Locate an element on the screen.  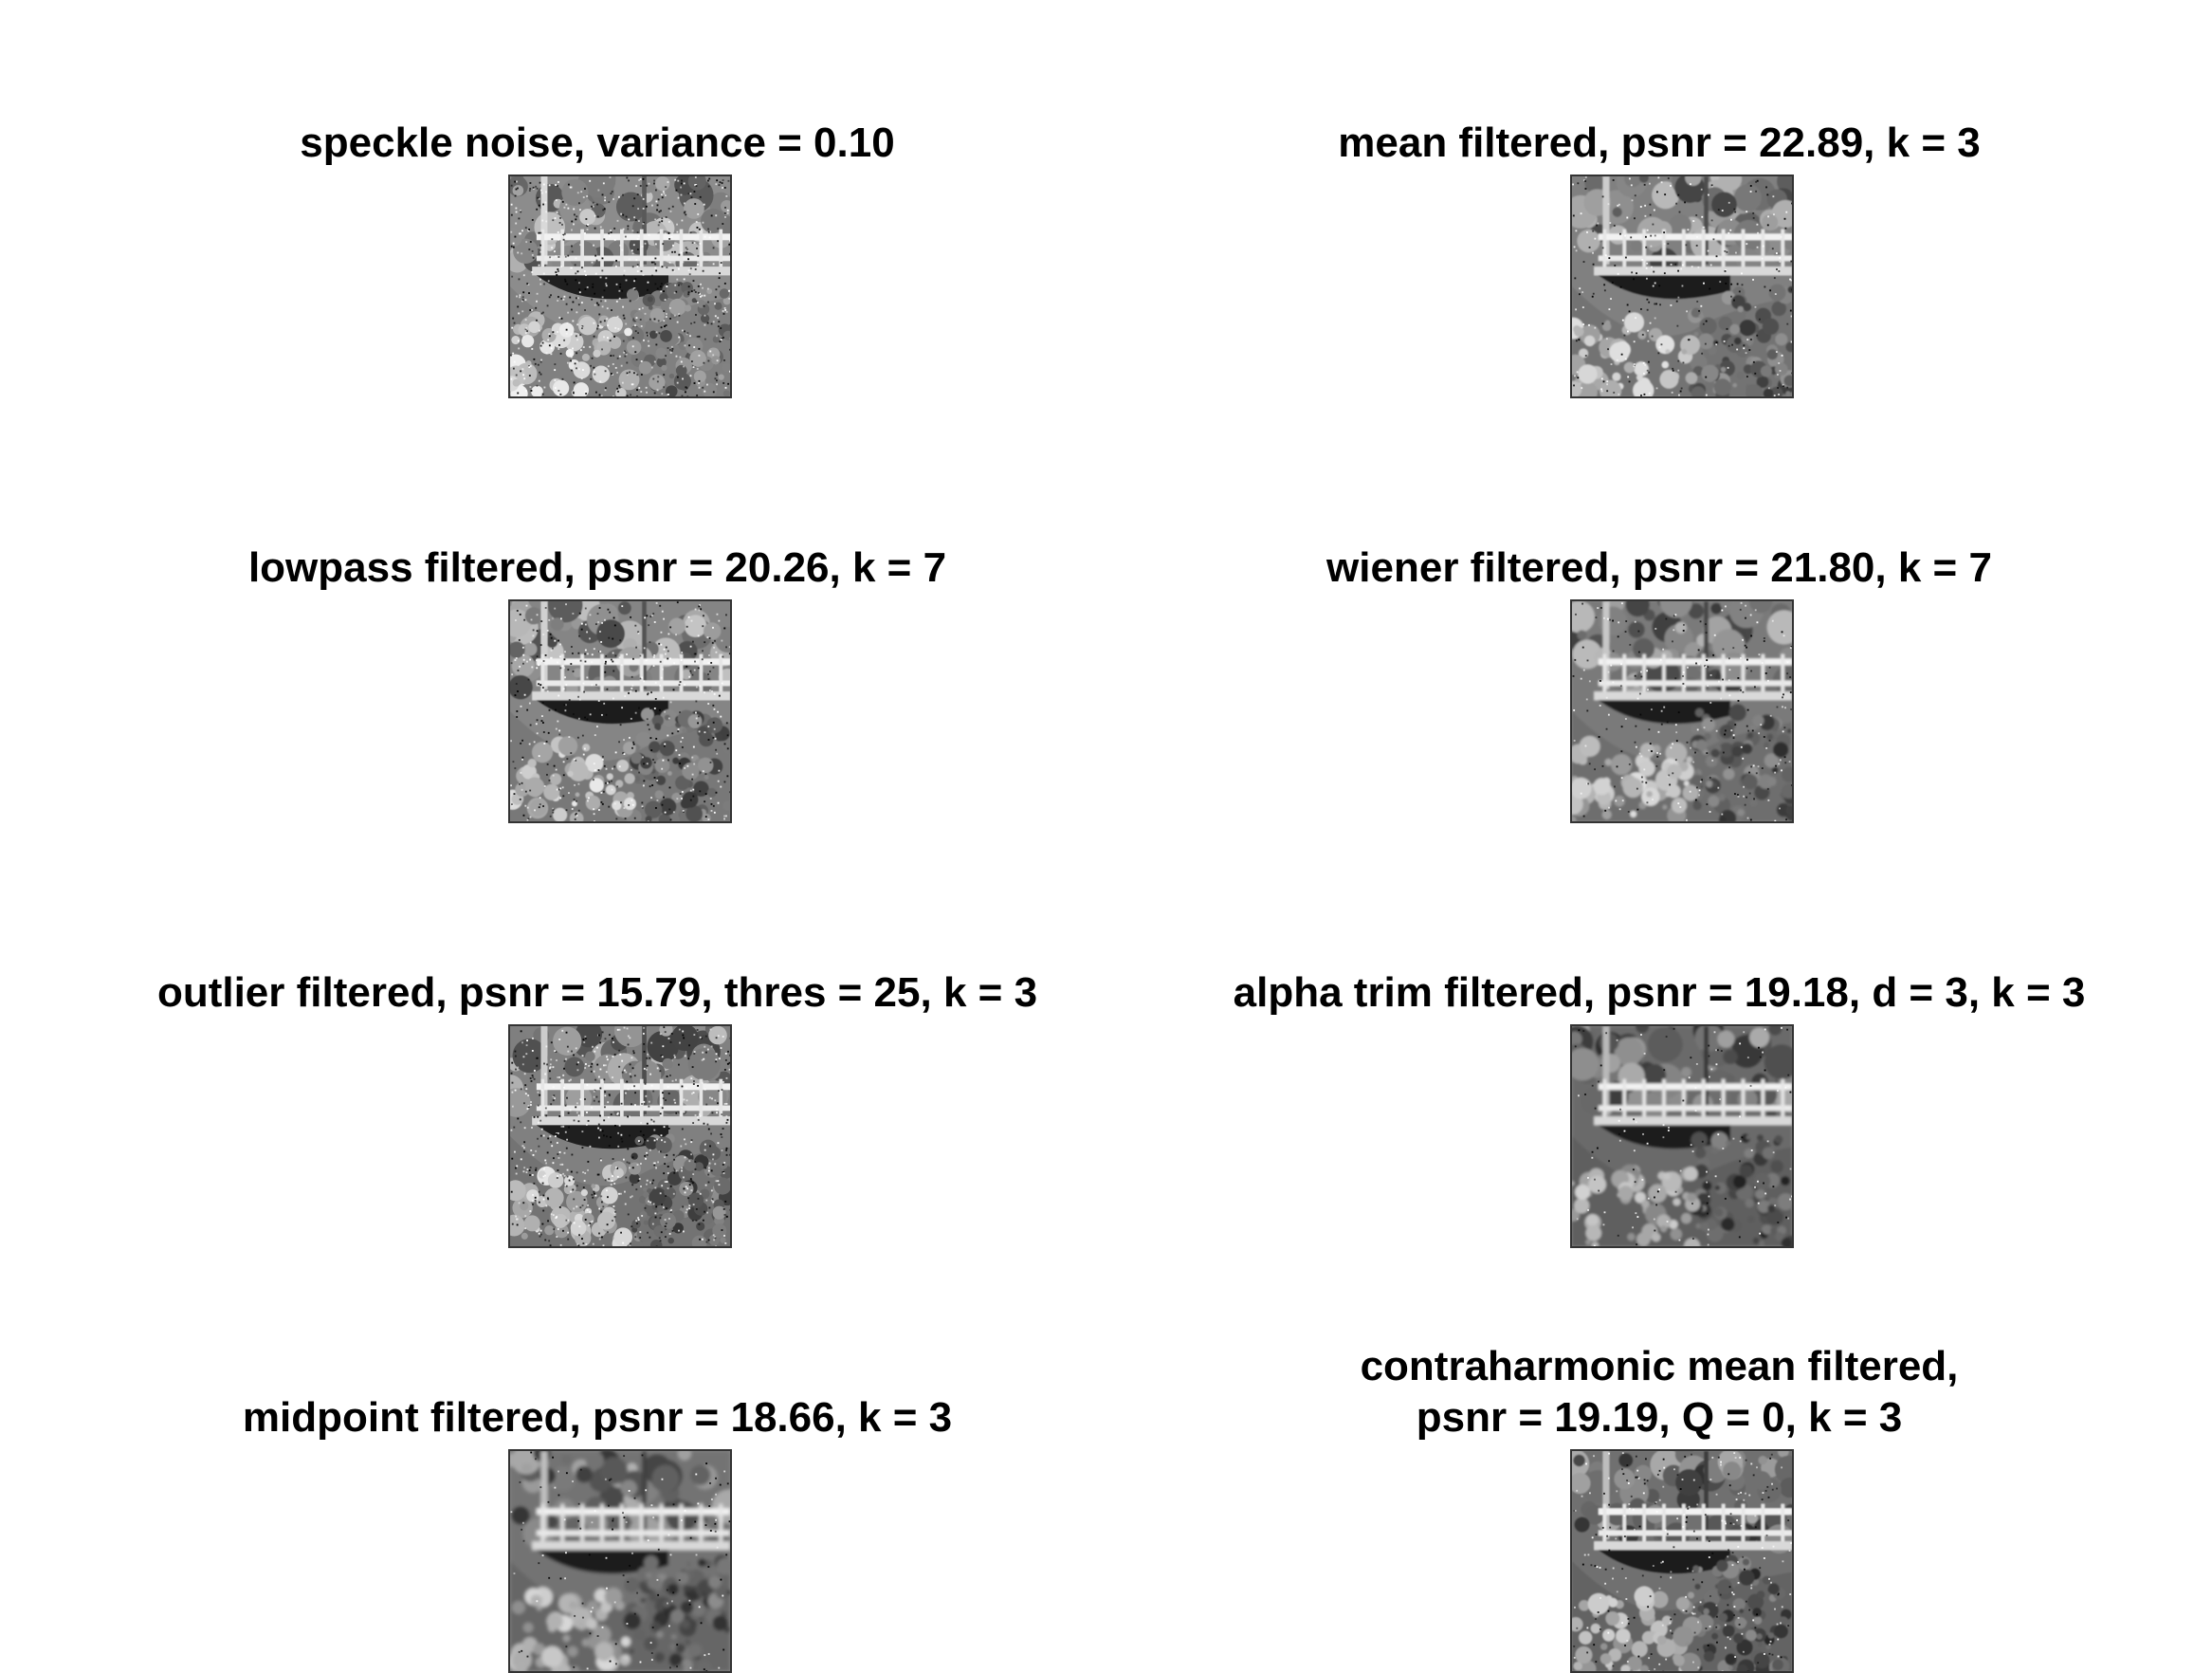
title-line: speckle noise, variance = 0.10 is located at coordinates (597, 143).